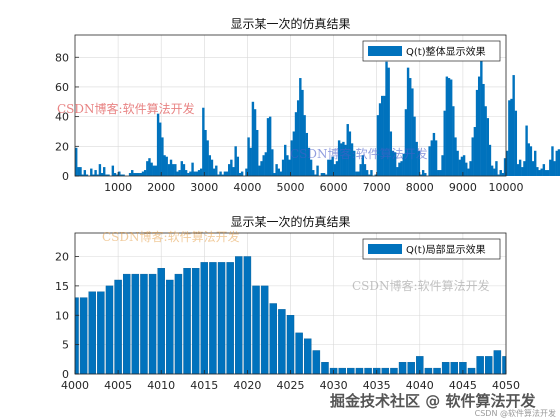 This screenshot has height=420, width=560. What do you see at coordinates (291, 187) in the screenshot?
I see `x-tick-label: 5000` at bounding box center [291, 187].